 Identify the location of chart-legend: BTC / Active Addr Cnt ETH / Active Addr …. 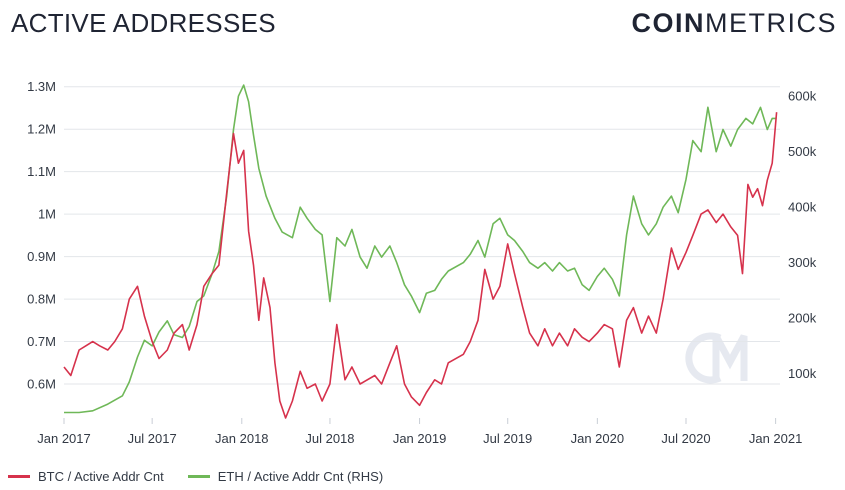
(207, 476).